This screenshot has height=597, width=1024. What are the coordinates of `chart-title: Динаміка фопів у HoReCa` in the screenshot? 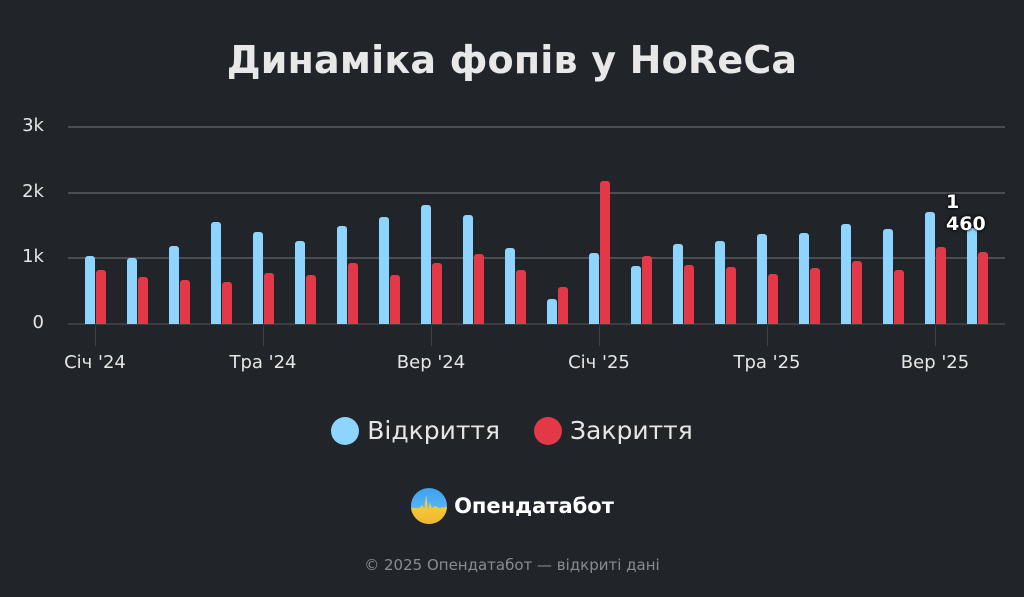 It's located at (512, 60).